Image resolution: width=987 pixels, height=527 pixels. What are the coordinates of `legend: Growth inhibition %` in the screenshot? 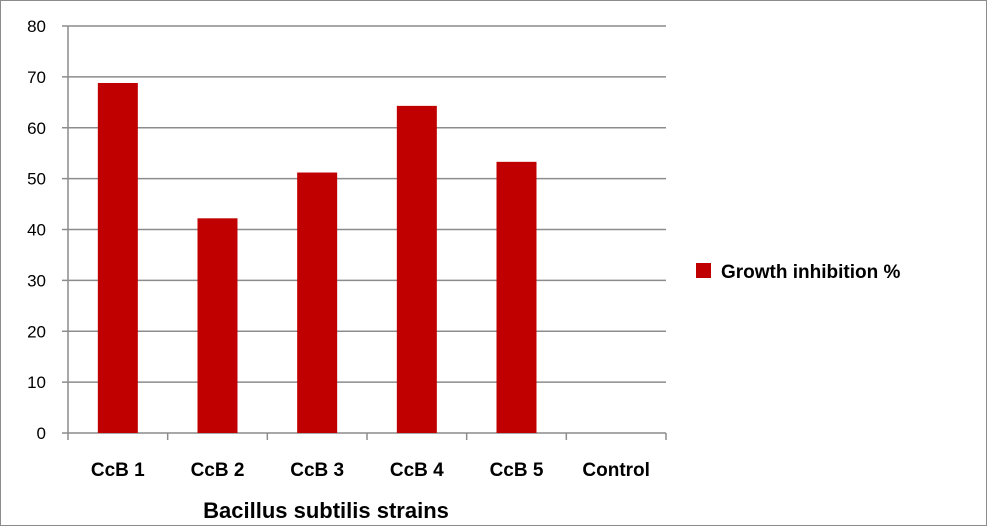 It's located at (798, 272).